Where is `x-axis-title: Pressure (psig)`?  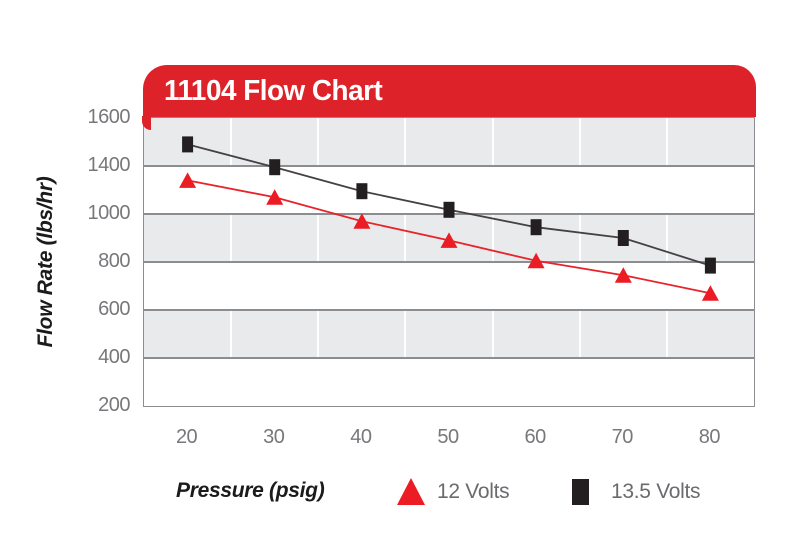
x-axis-title: Pressure (psig) is located at coordinates (250, 490).